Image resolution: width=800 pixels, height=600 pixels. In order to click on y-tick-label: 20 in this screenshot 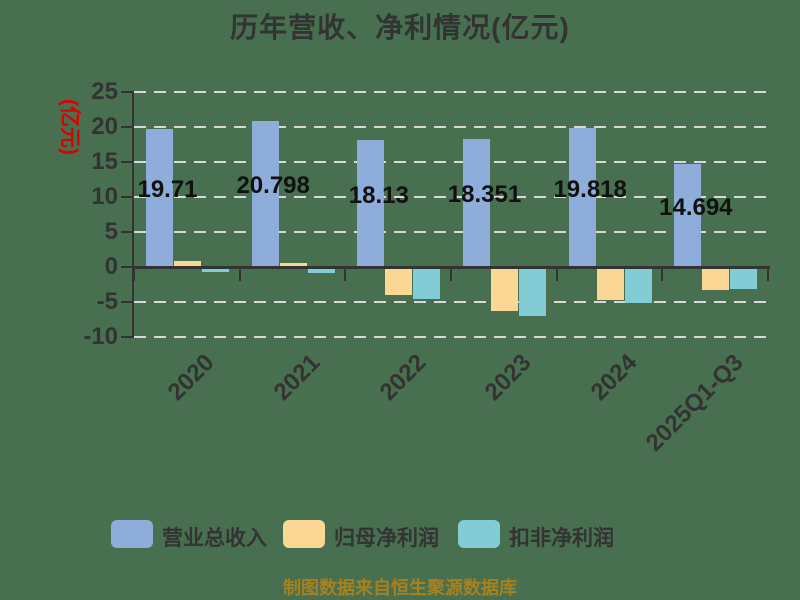, I will do `click(104, 126)`.